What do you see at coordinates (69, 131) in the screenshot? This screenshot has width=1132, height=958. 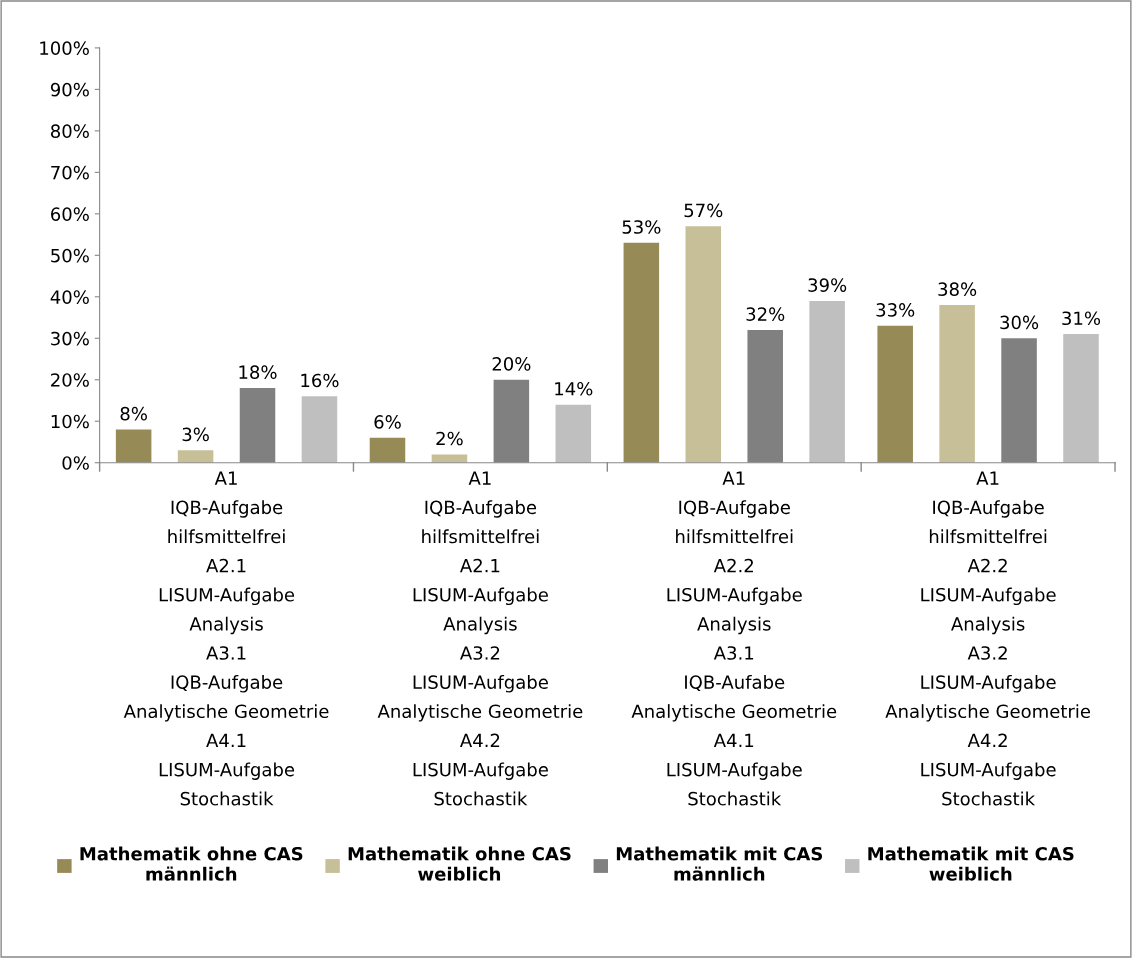 I see `y-tick-label: 80%` at bounding box center [69, 131].